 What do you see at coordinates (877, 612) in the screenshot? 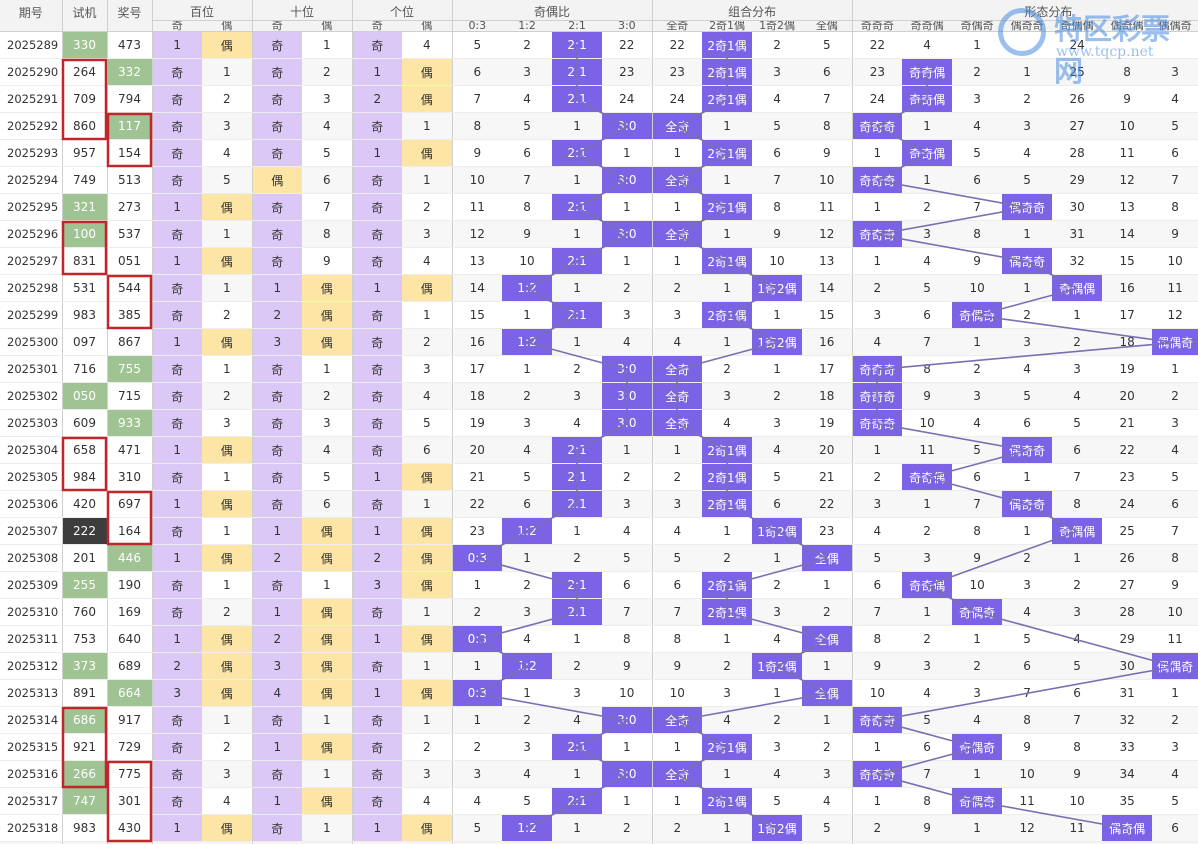
I see `shape-ooo: 7` at bounding box center [877, 612].